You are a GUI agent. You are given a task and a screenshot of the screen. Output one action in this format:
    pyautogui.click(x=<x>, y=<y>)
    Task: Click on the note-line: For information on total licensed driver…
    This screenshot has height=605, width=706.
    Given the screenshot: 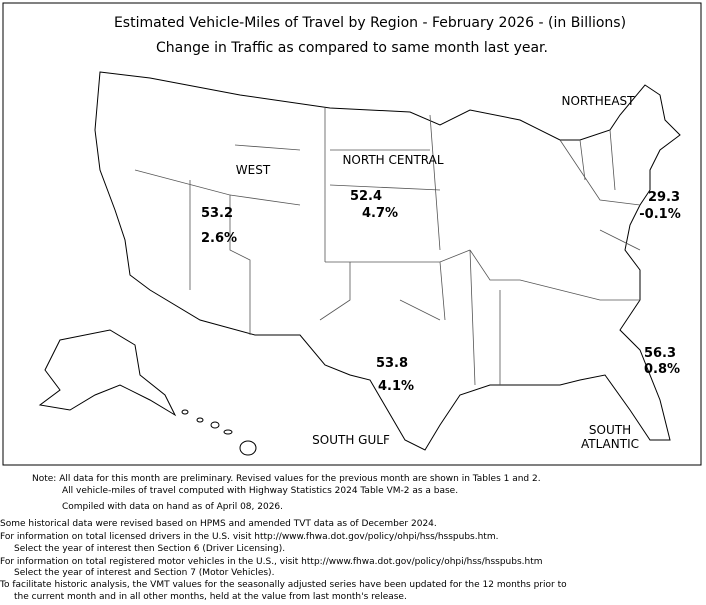 What is the action you would take?
    pyautogui.click(x=249, y=537)
    